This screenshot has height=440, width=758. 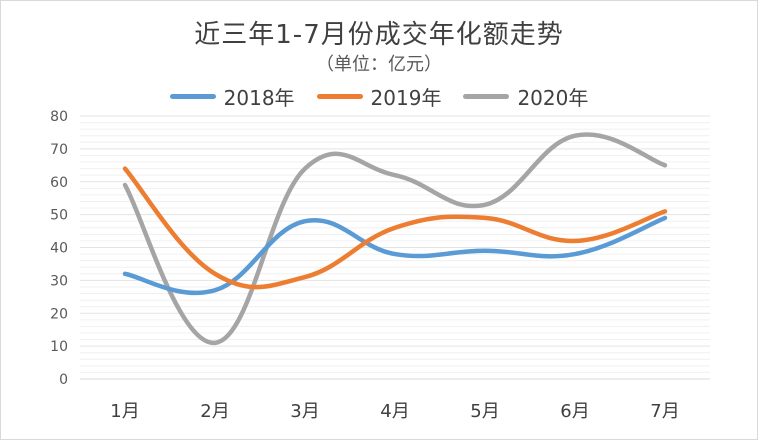 What do you see at coordinates (59, 347) in the screenshot?
I see `y-tick-label: 10` at bounding box center [59, 347].